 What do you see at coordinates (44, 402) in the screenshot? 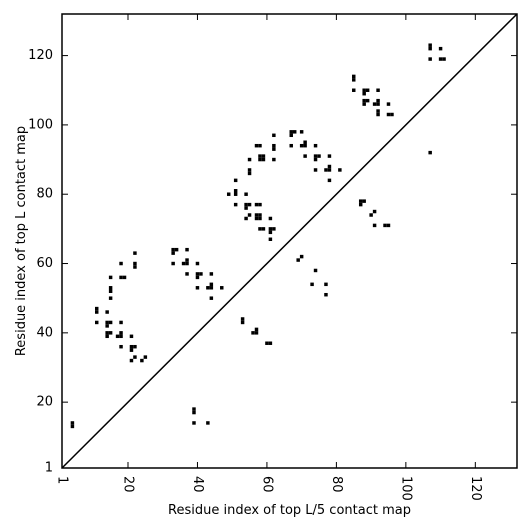
I see `y-tick-label: 20` at bounding box center [44, 402].